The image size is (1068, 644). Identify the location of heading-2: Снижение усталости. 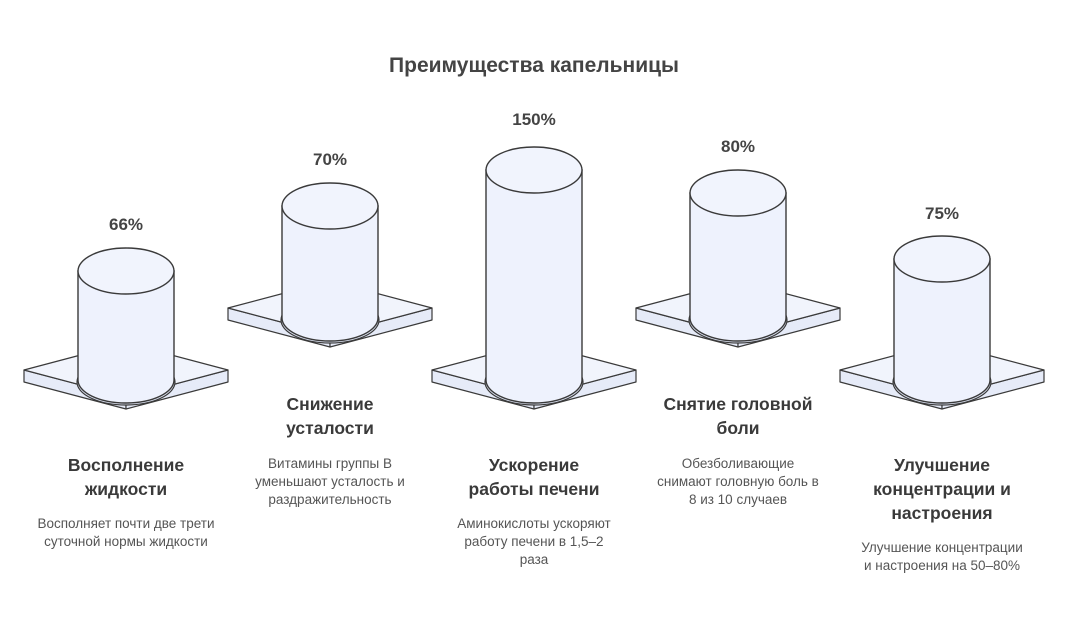
(330, 416).